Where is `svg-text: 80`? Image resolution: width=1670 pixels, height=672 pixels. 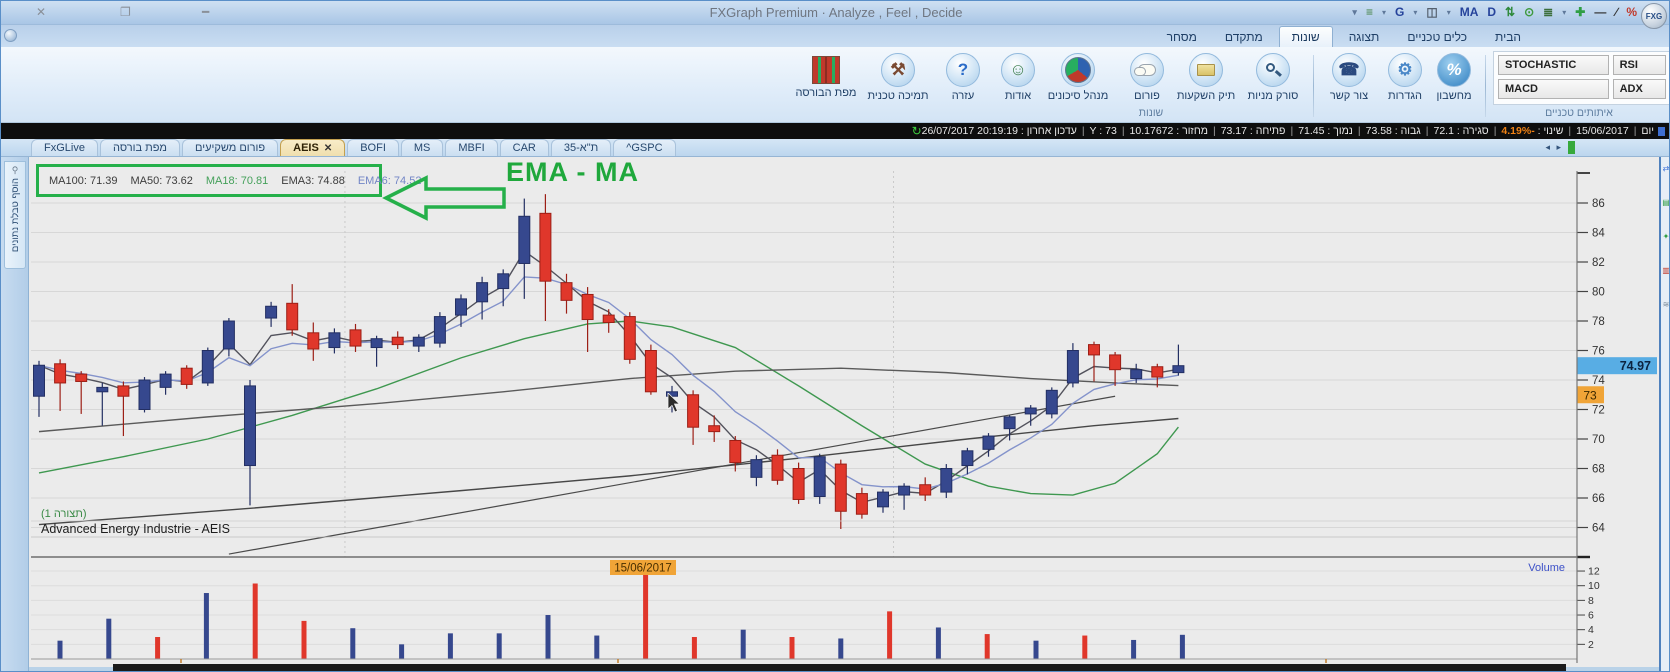 svg-text: 80 is located at coordinates (1598, 293).